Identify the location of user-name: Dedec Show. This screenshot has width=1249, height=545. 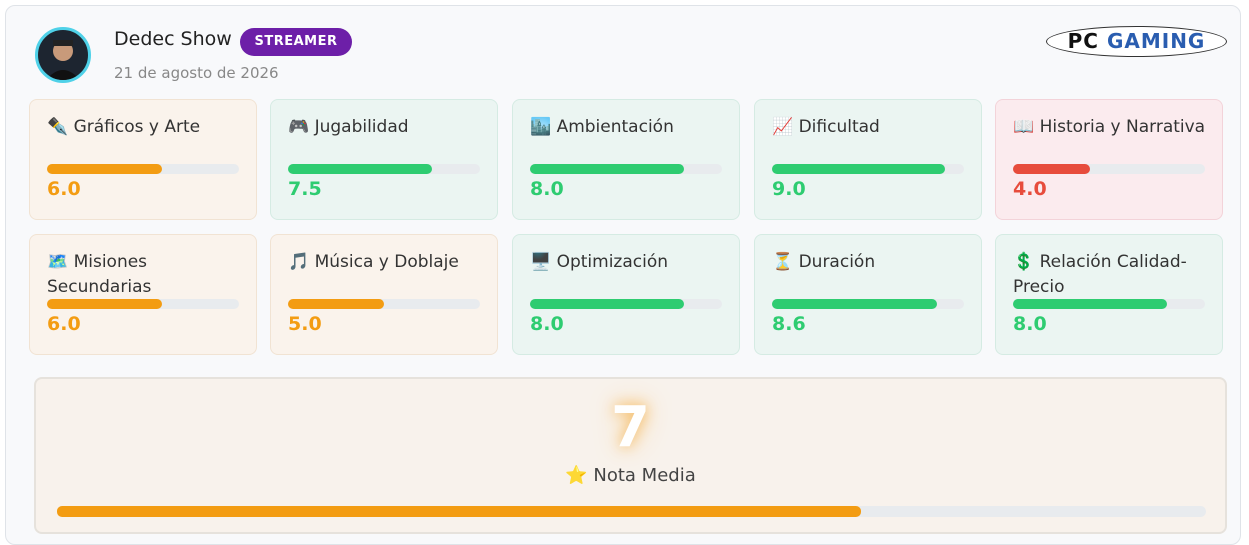
(173, 39).